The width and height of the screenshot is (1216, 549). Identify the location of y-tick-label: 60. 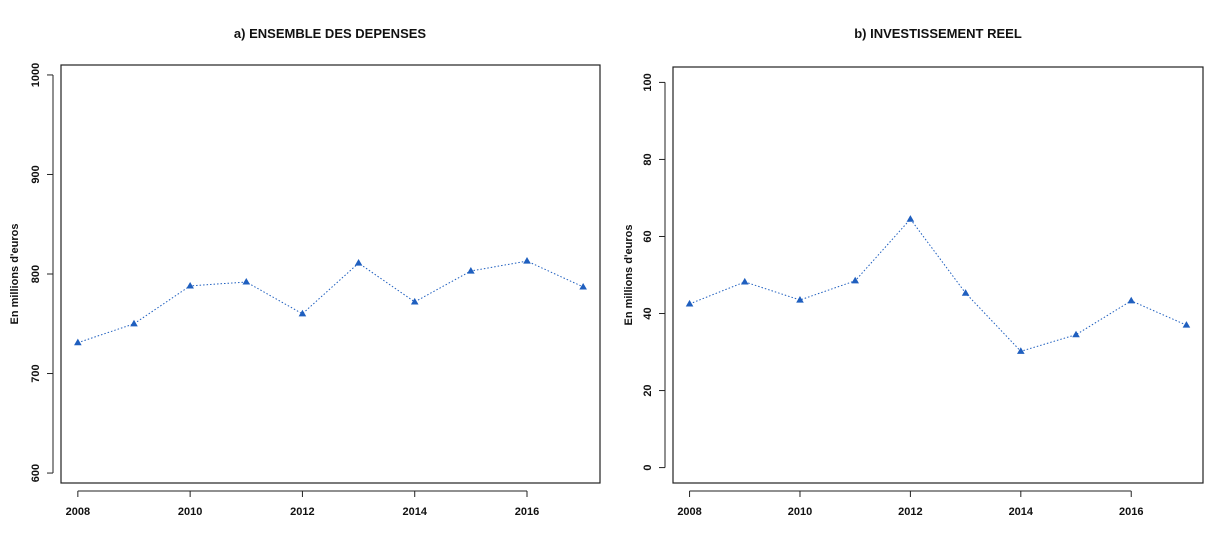
(648, 236).